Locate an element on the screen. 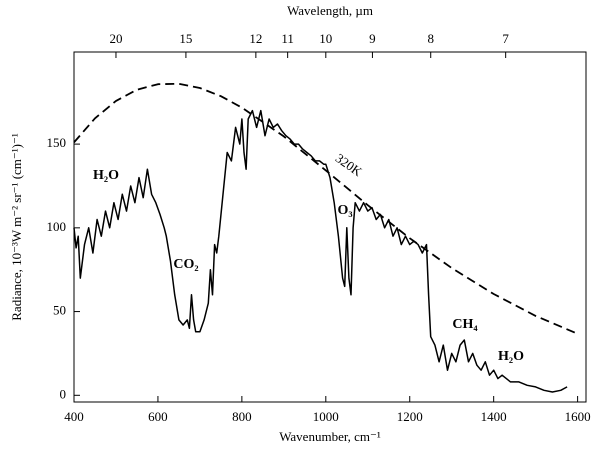 This screenshot has height=455, width=605. x2-tick-label: 8 is located at coordinates (430, 38).